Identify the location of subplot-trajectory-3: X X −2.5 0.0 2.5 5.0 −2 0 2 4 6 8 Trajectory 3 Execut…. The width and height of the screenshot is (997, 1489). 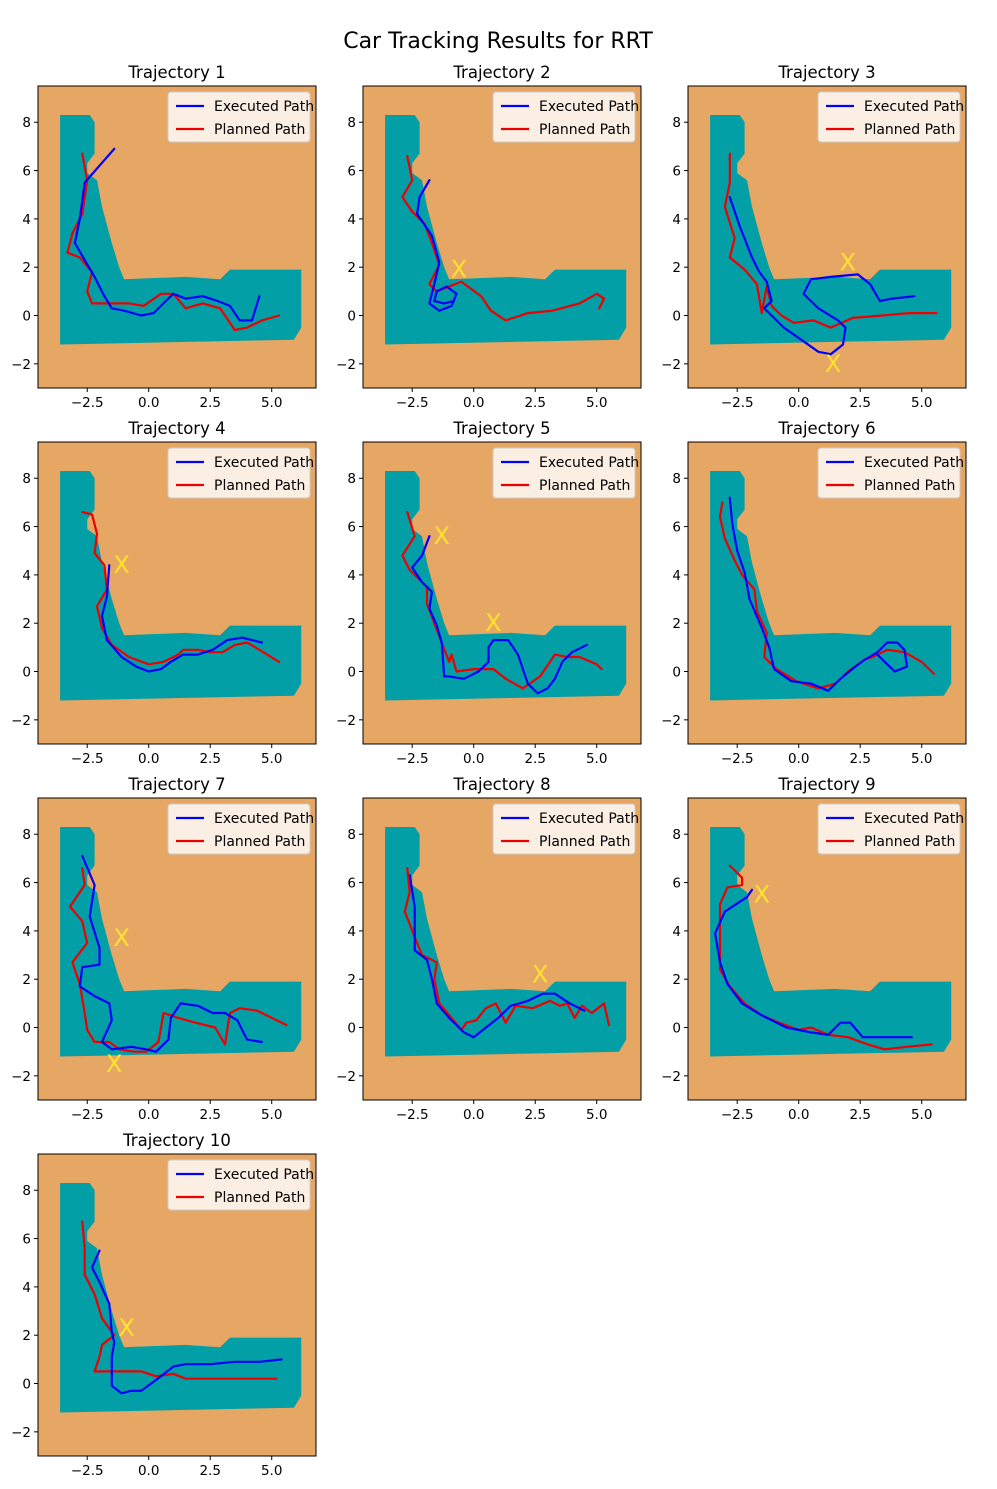
(814, 237).